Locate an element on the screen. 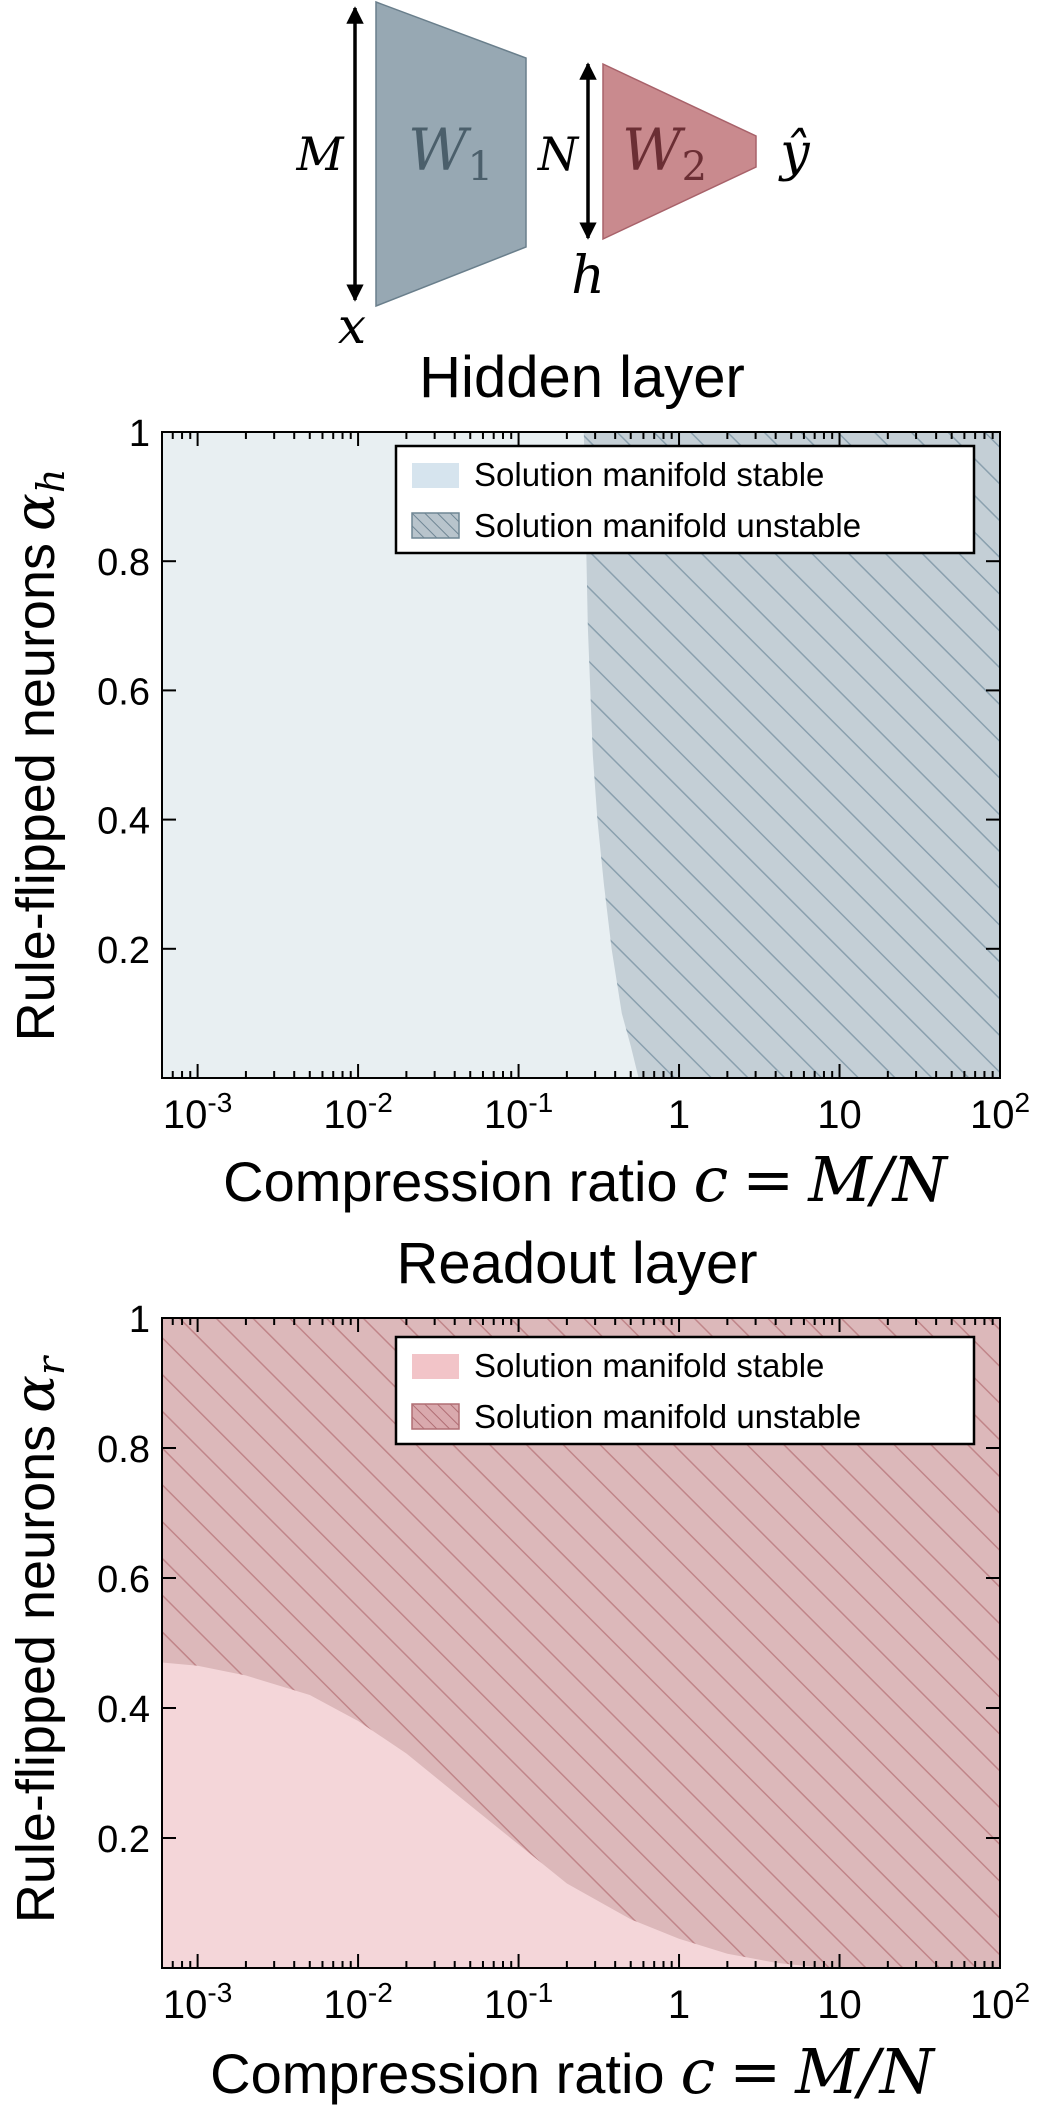 The image size is (1063, 2120). y-axis-label: Rule-flipped neuronsαh is located at coordinates (38, 755).